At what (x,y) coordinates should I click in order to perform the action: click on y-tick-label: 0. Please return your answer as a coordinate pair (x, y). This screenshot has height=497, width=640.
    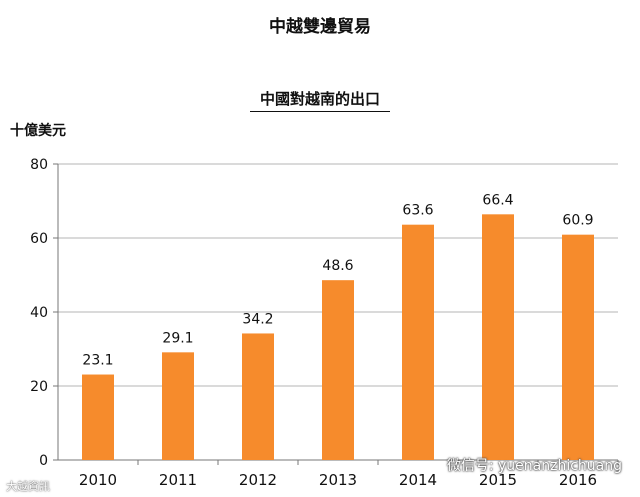
    Looking at the image, I should click on (43, 461).